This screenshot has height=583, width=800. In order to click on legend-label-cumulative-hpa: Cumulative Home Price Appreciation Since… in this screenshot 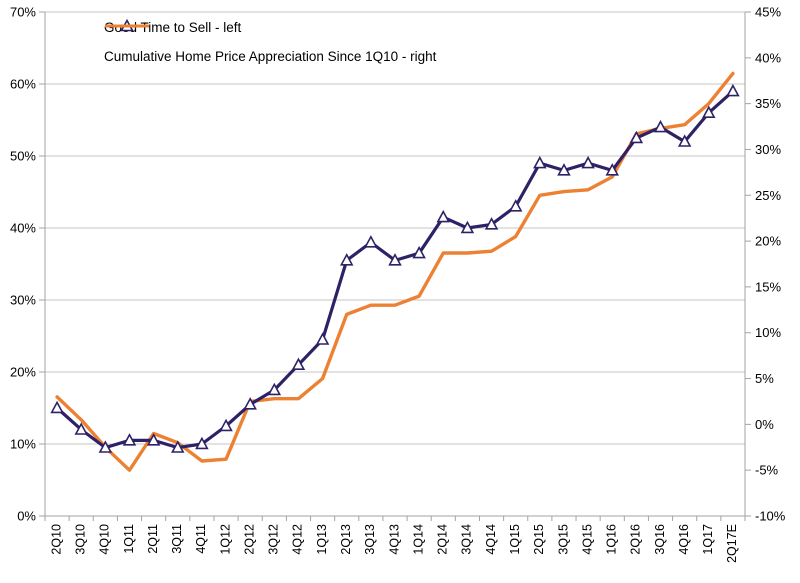, I will do `click(270, 56)`.